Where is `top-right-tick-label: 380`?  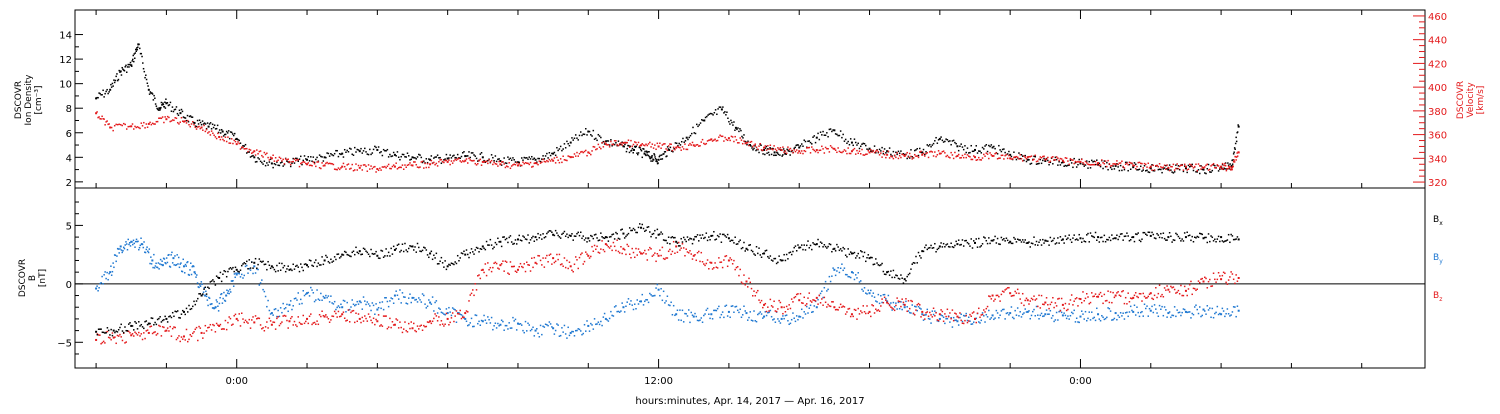 top-right-tick-label: 380 is located at coordinates (1437, 112).